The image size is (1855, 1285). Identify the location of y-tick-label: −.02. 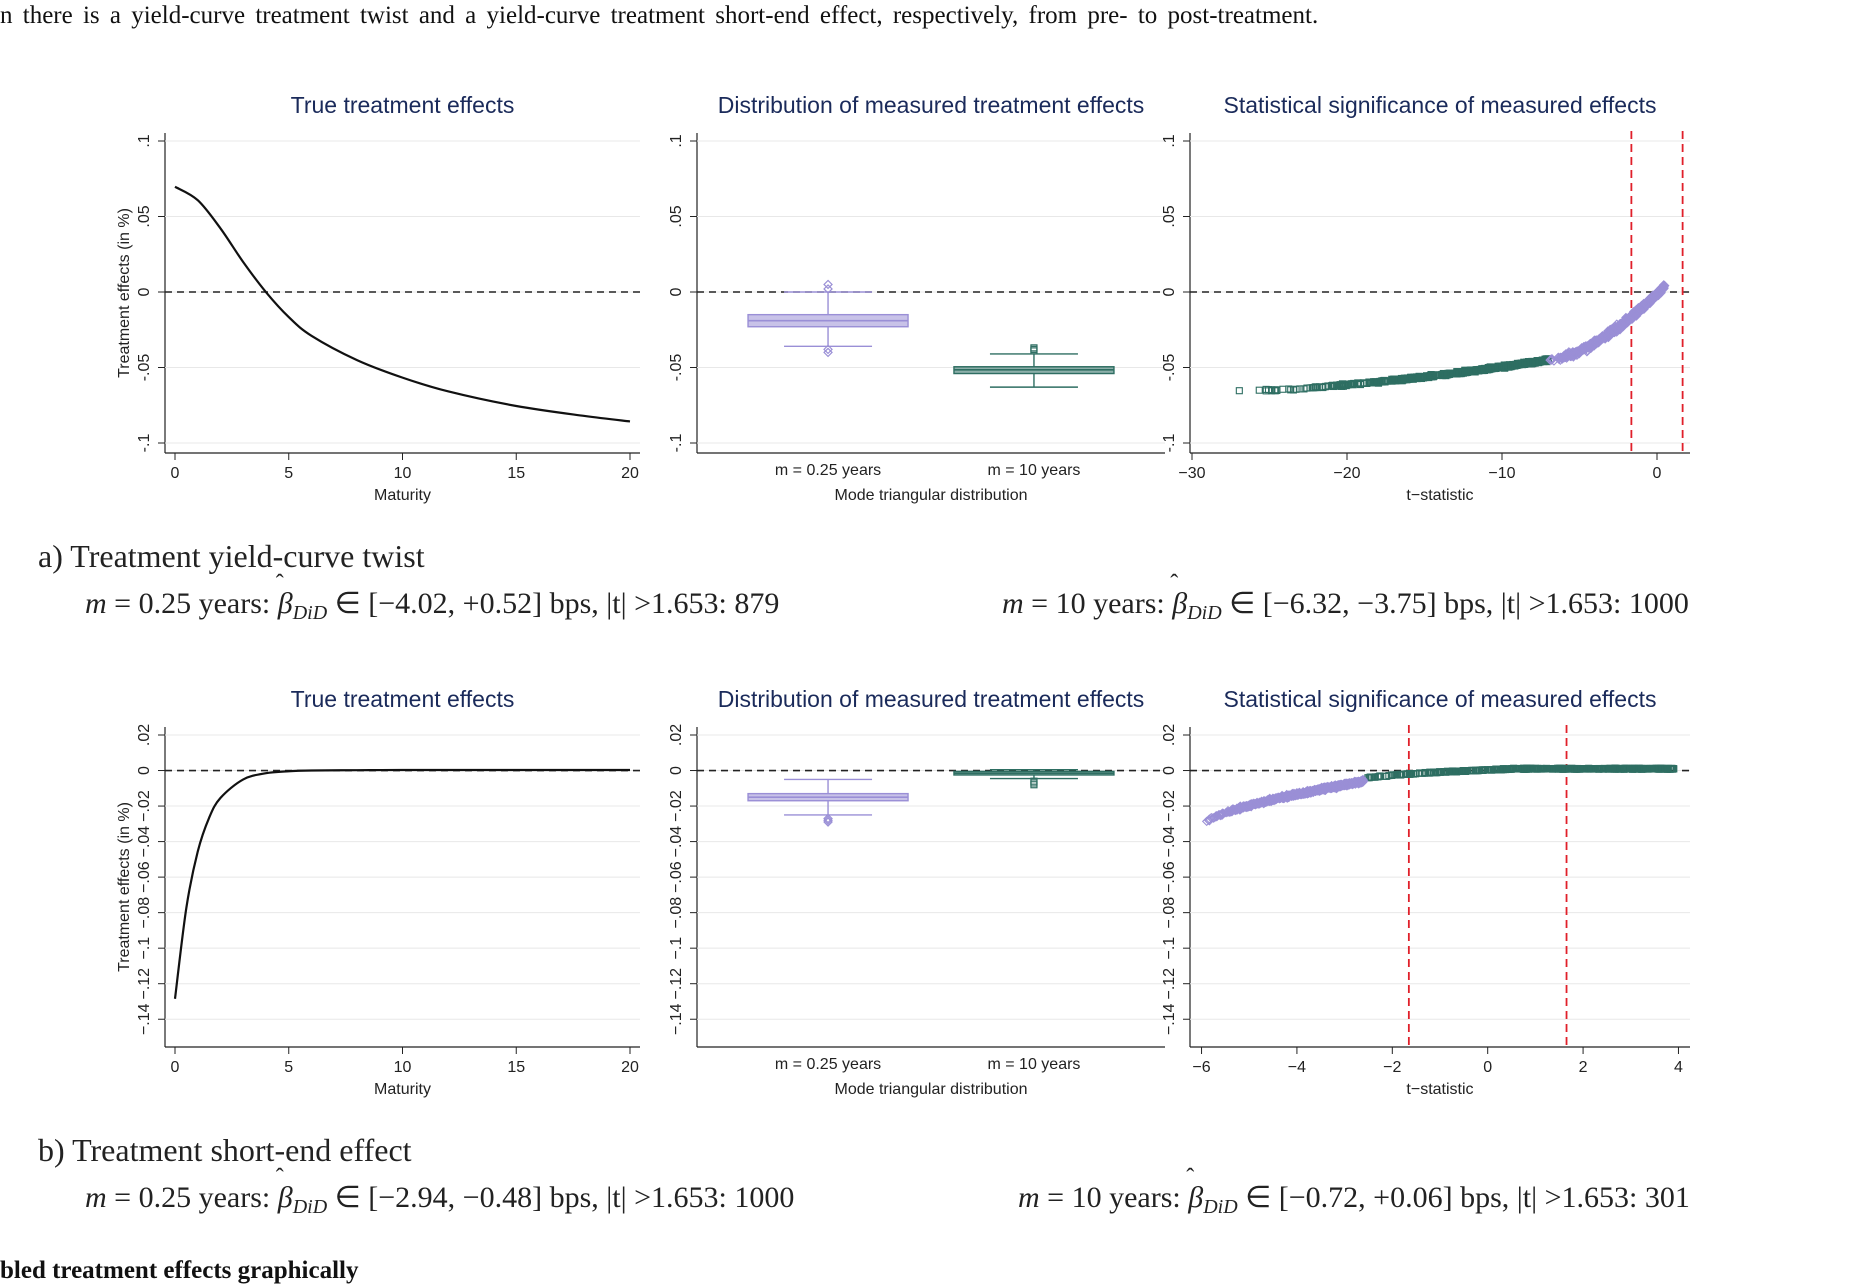
(1169, 806).